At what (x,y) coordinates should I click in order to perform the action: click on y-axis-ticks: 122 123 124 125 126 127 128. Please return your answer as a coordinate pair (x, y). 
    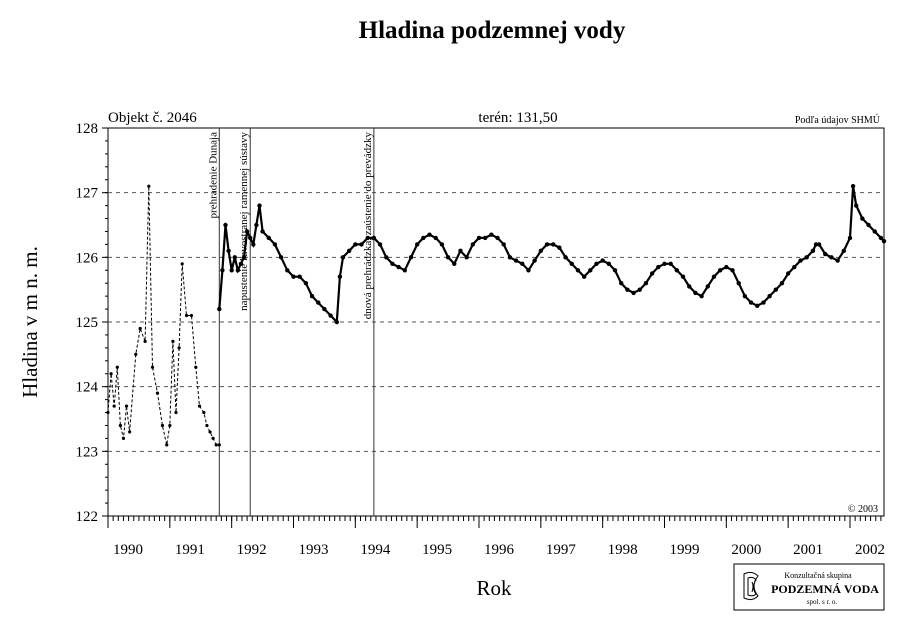
    Looking at the image, I should click on (92, 323).